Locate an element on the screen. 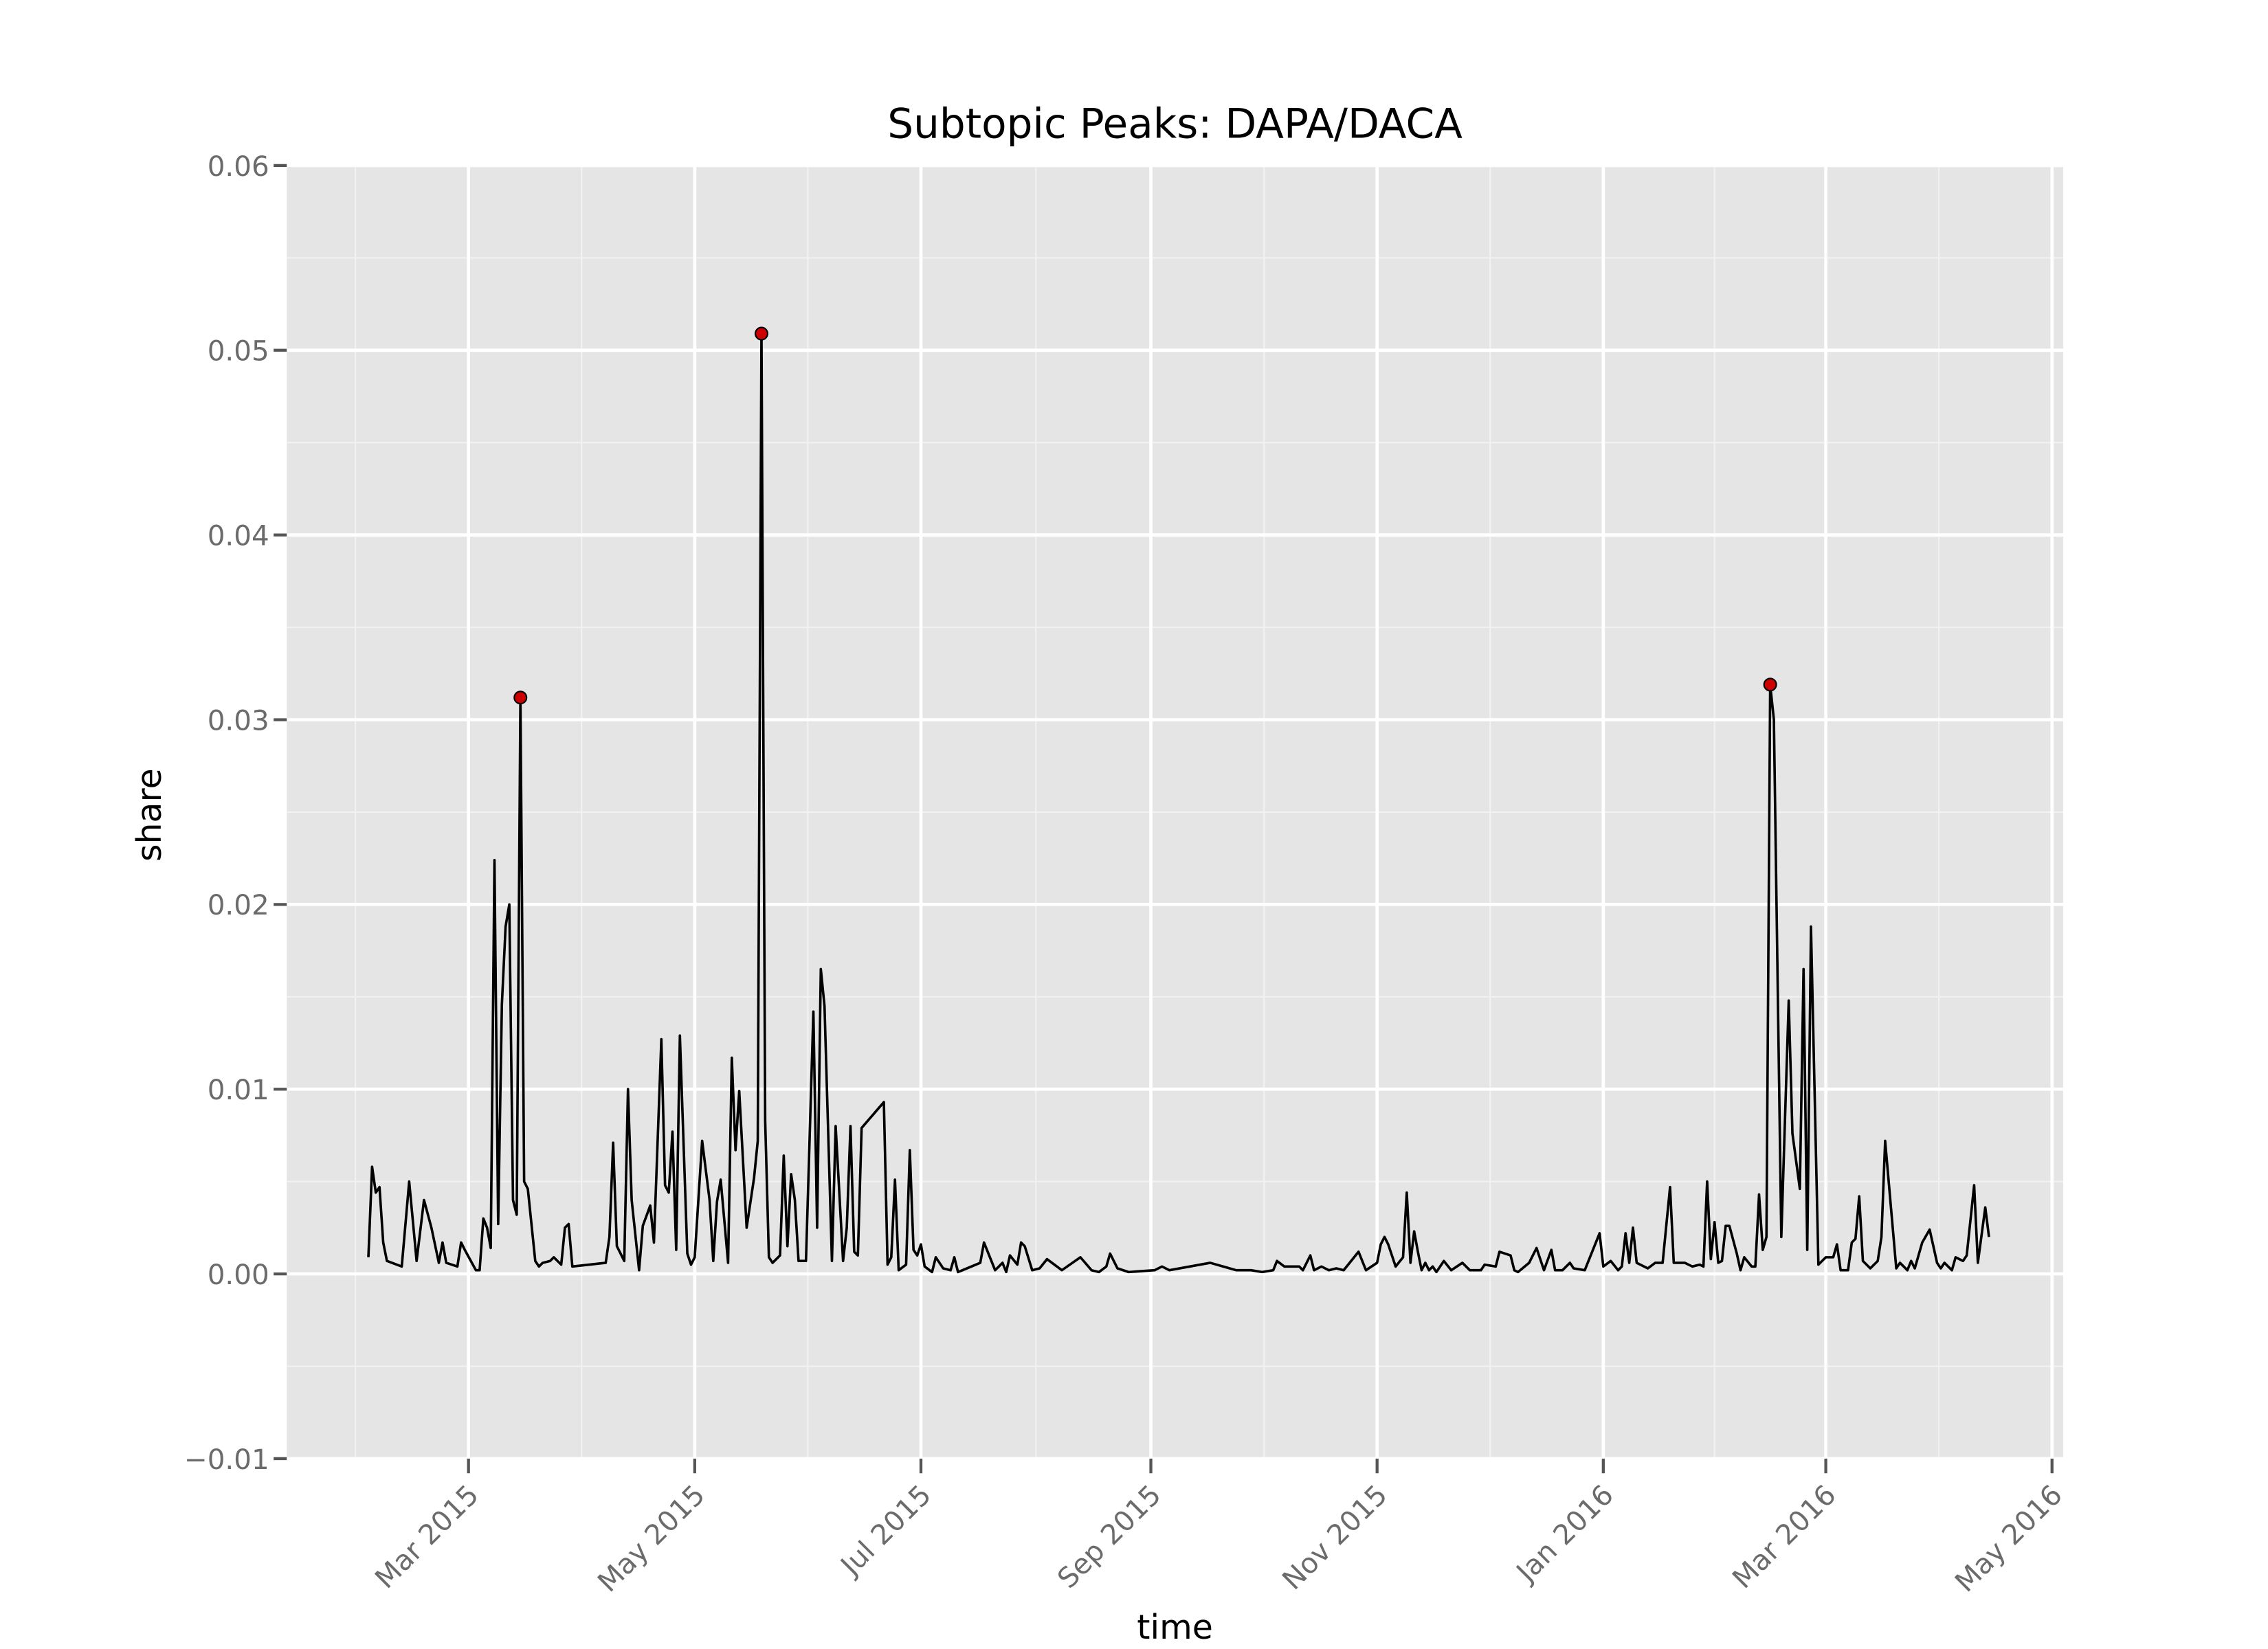 The height and width of the screenshot is (1649, 2268). y-tick-label: 0.01 is located at coordinates (238, 1089).